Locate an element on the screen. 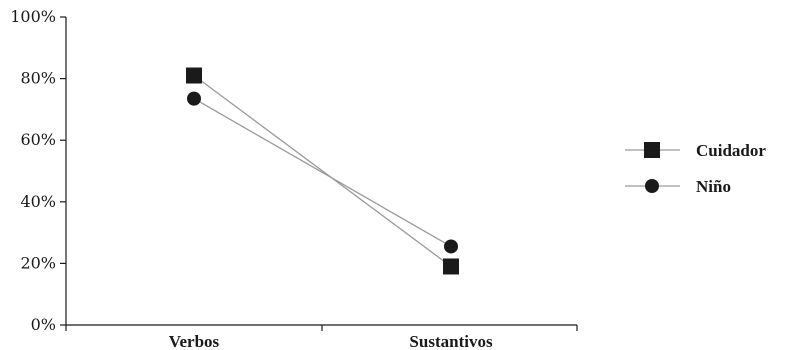 The width and height of the screenshot is (785, 350). legend-square-icon is located at coordinates (652, 150).